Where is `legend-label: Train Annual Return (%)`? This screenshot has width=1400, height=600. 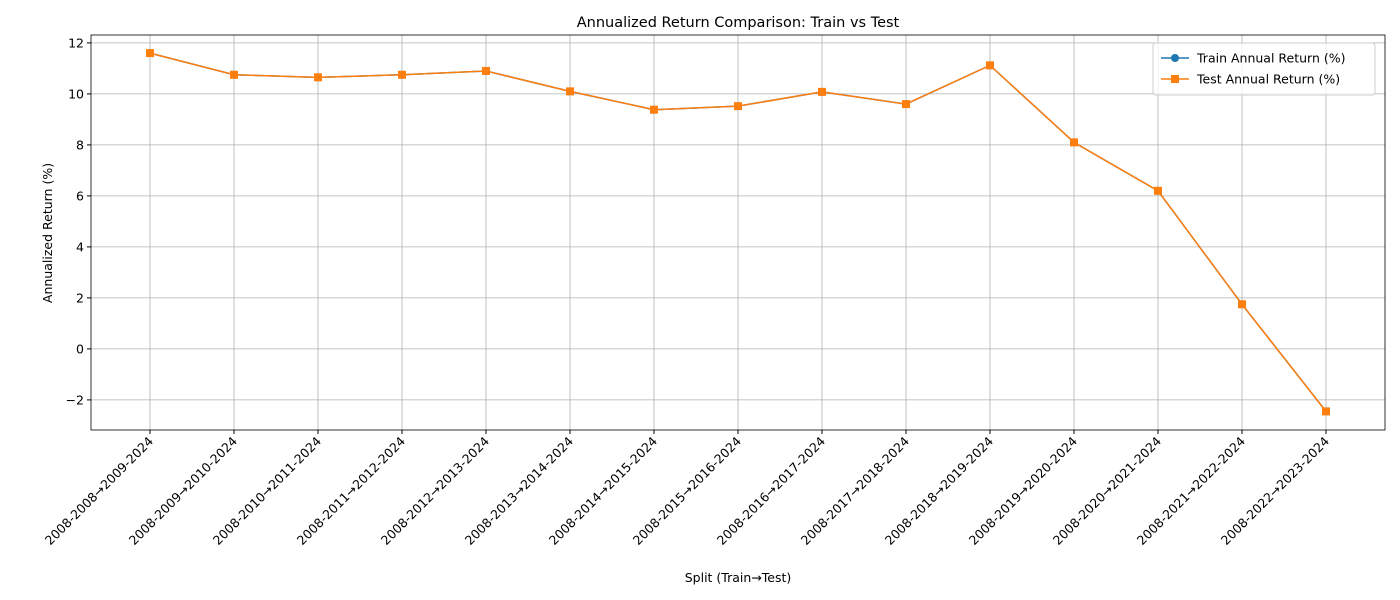 legend-label: Train Annual Return (%) is located at coordinates (1270, 58).